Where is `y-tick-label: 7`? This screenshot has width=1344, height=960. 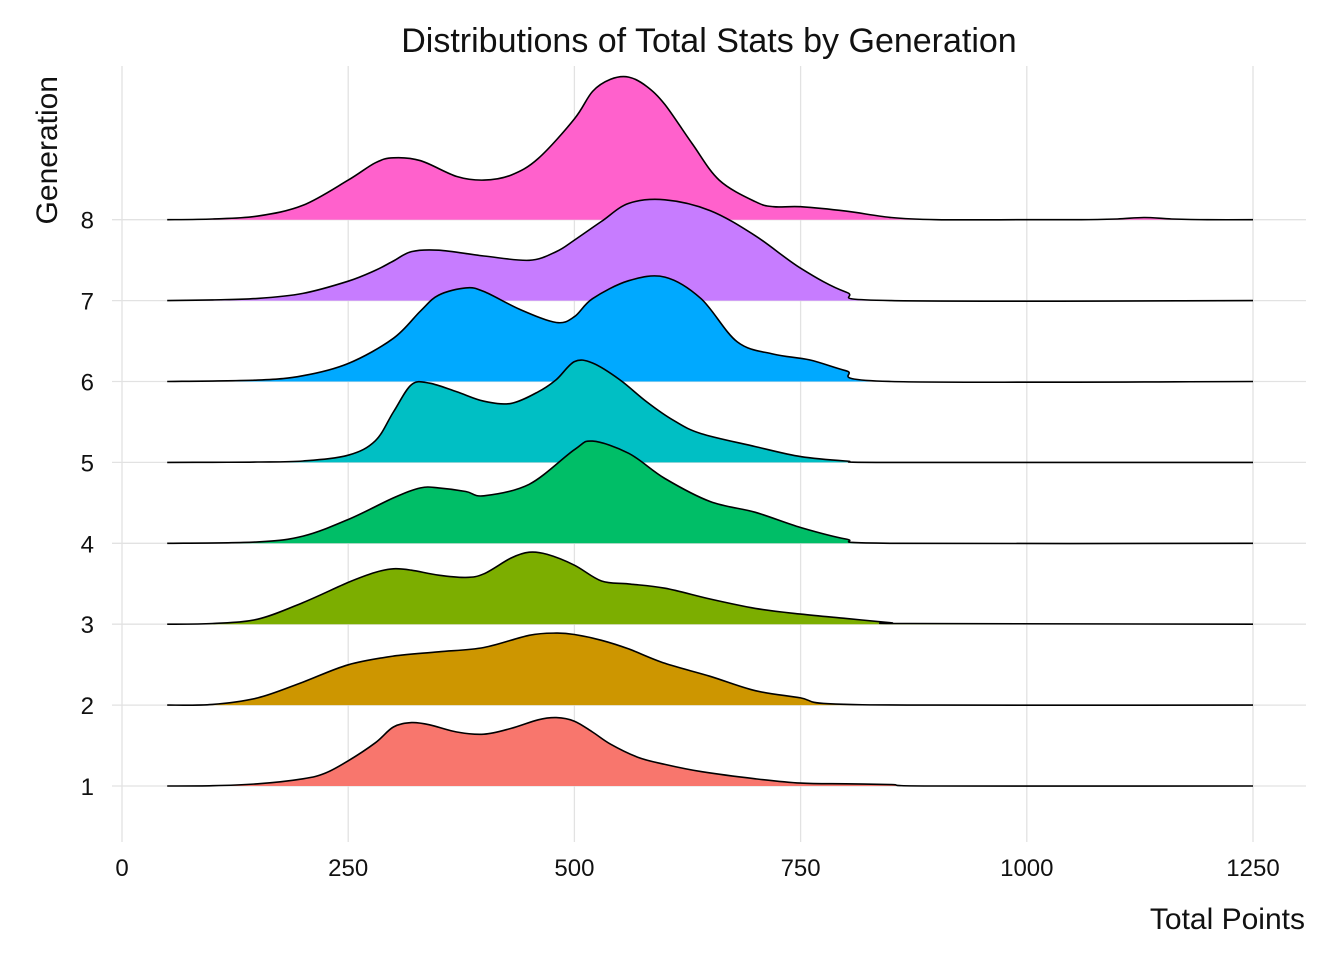
y-tick-label: 7 is located at coordinates (87, 302).